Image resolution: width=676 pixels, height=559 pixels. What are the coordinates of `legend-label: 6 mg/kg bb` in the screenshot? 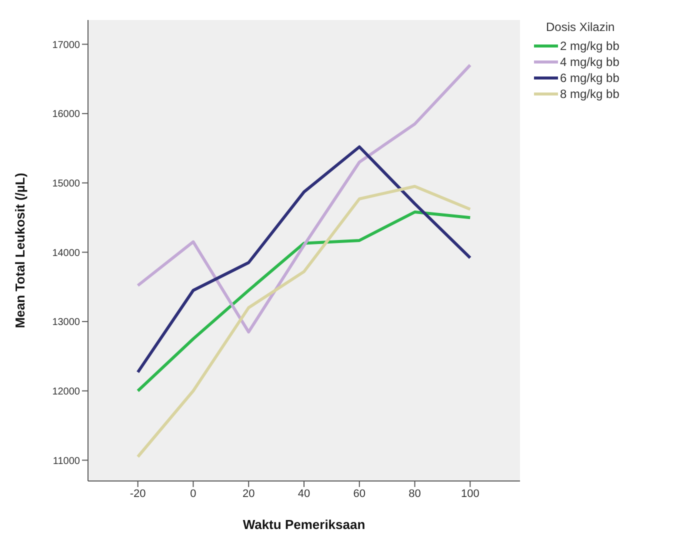 It's located at (590, 78).